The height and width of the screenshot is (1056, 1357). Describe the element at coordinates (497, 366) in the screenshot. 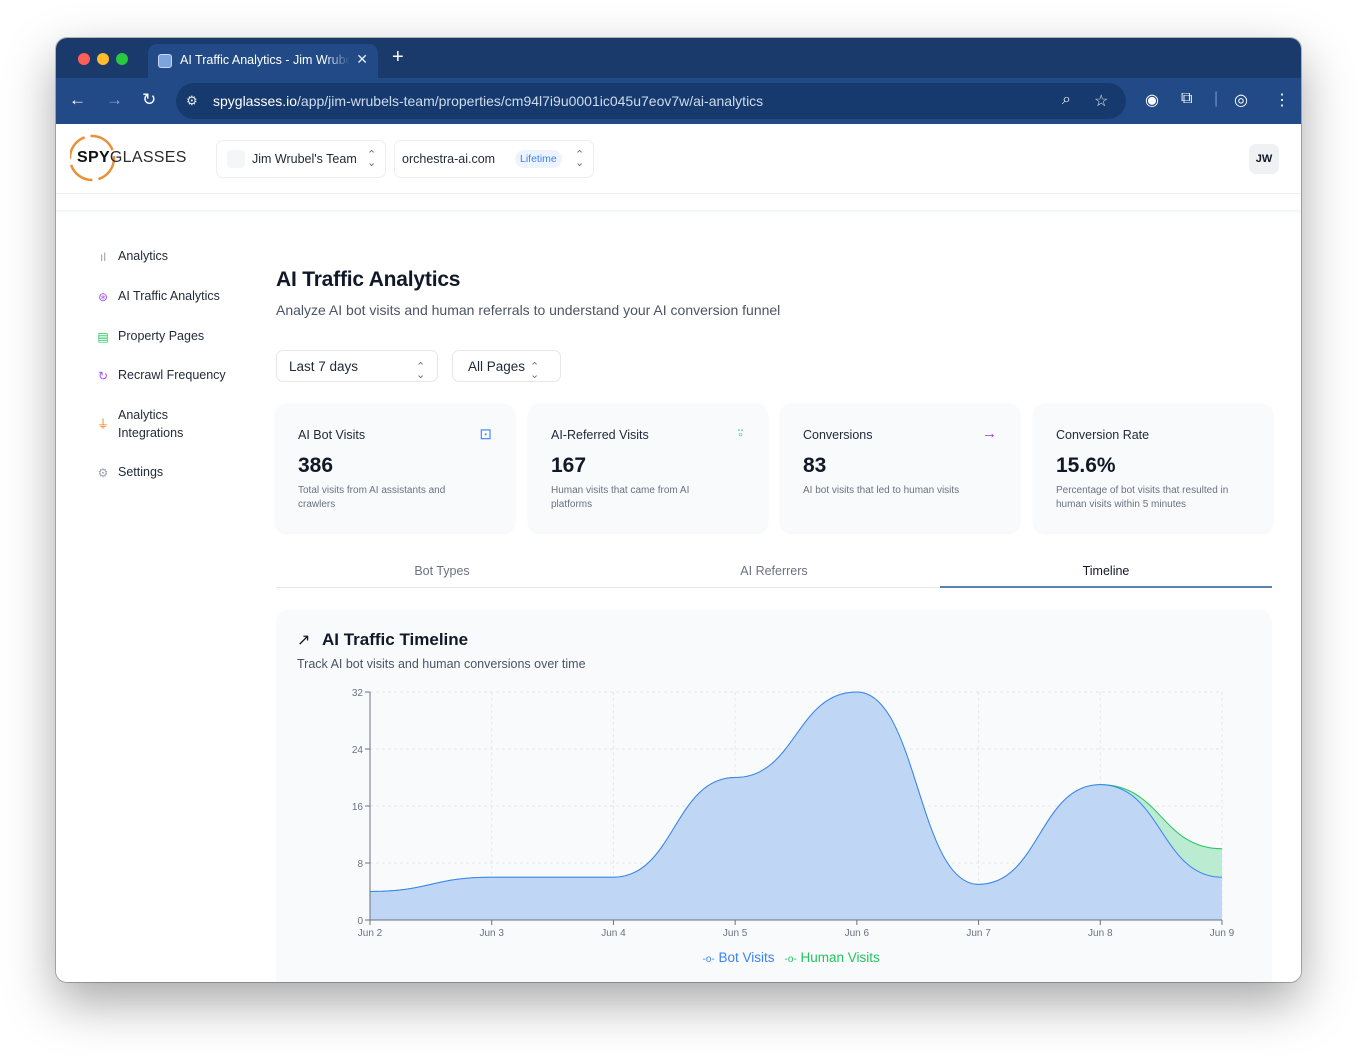

I see `pages-value: All Pages` at that location.